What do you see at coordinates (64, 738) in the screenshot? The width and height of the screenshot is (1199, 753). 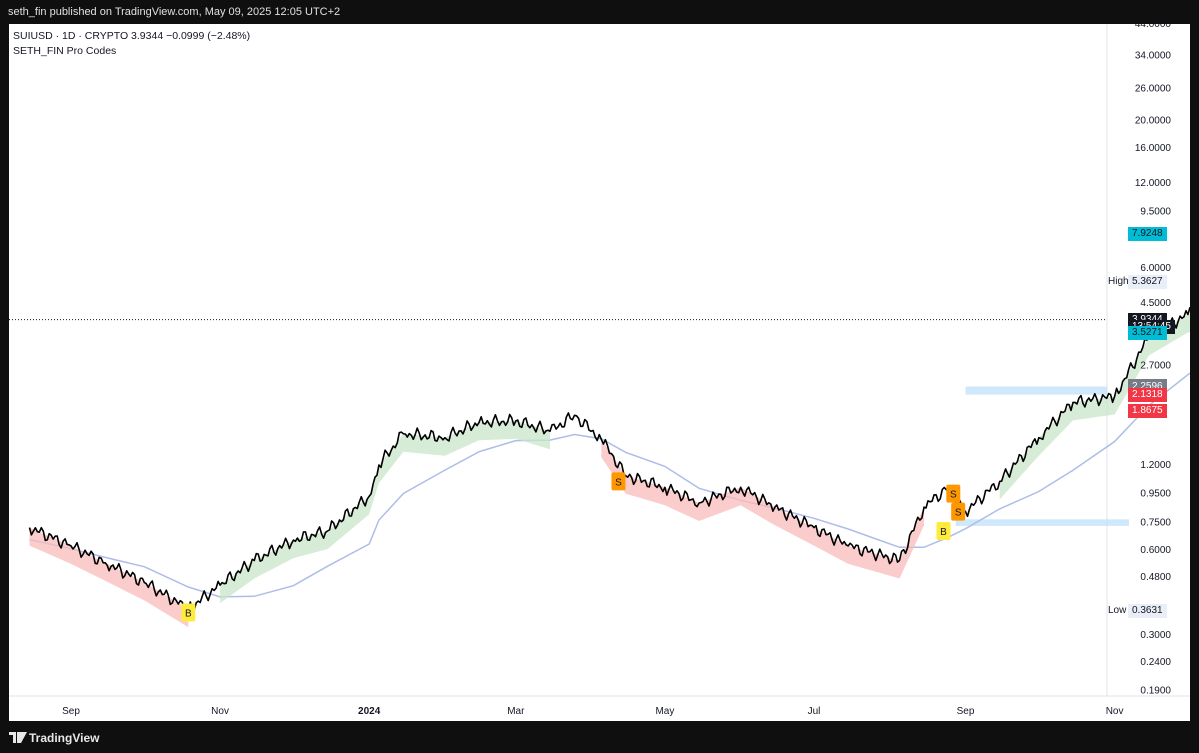 I see `footer-brand: TradingView` at bounding box center [64, 738].